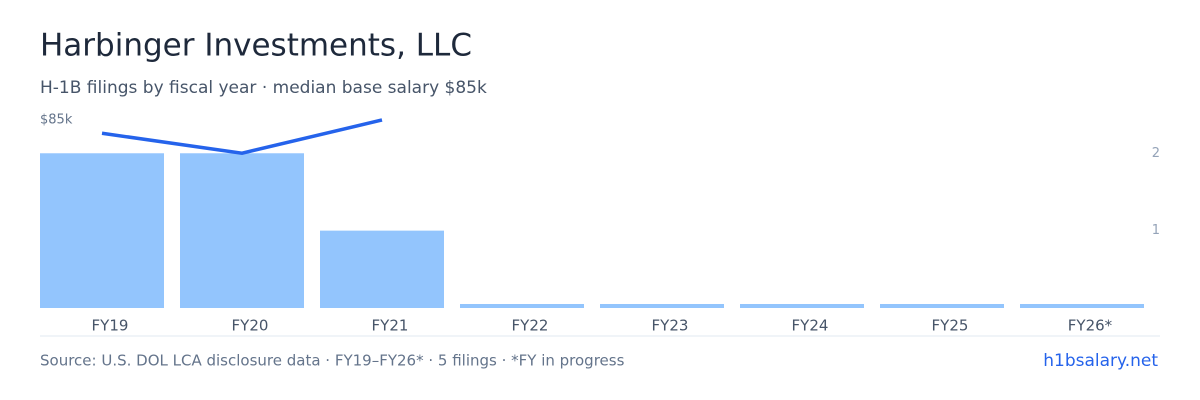 Image resolution: width=1200 pixels, height=400 pixels. What do you see at coordinates (1156, 230) in the screenshot?
I see `y2-tick-label: 1` at bounding box center [1156, 230].